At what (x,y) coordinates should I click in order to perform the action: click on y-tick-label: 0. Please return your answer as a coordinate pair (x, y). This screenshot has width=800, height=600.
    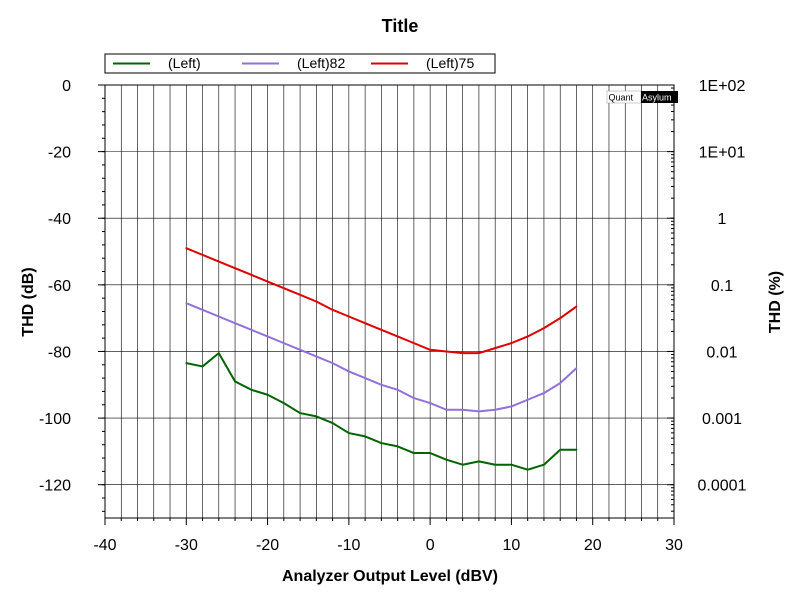
    Looking at the image, I should click on (66, 86).